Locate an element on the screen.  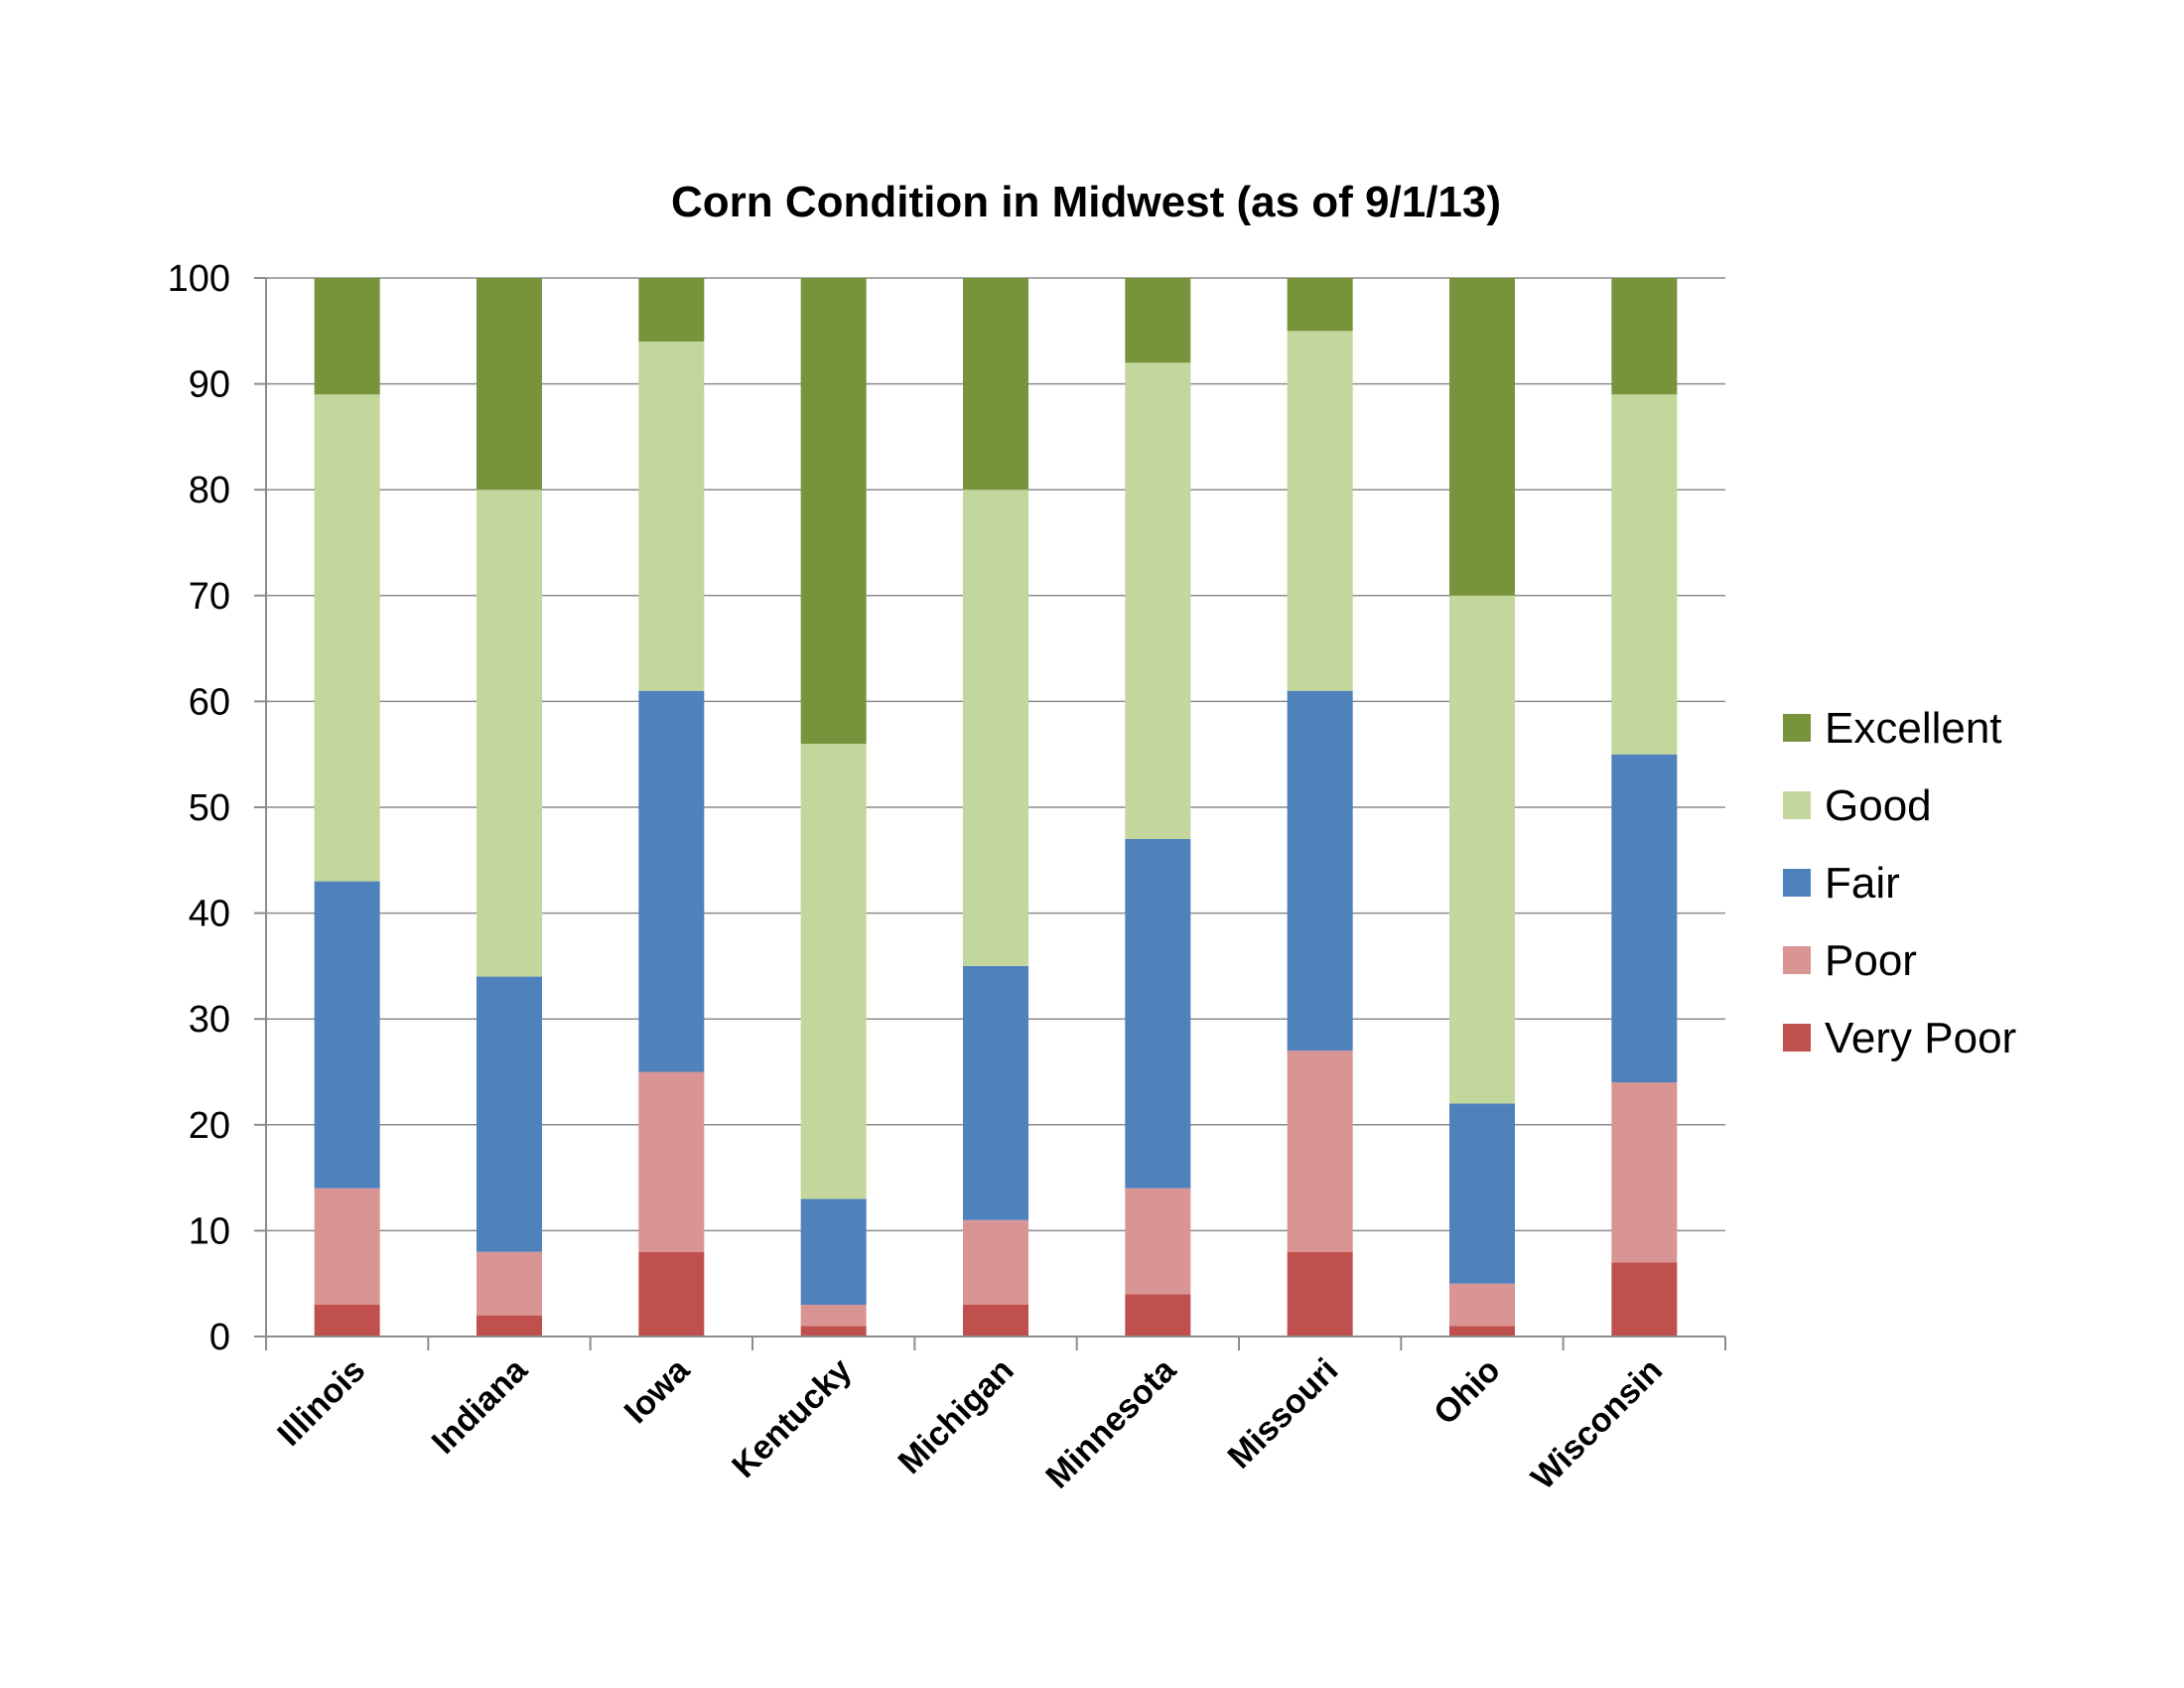
bar-segment-very-poor-missouri is located at coordinates (1320, 1293).